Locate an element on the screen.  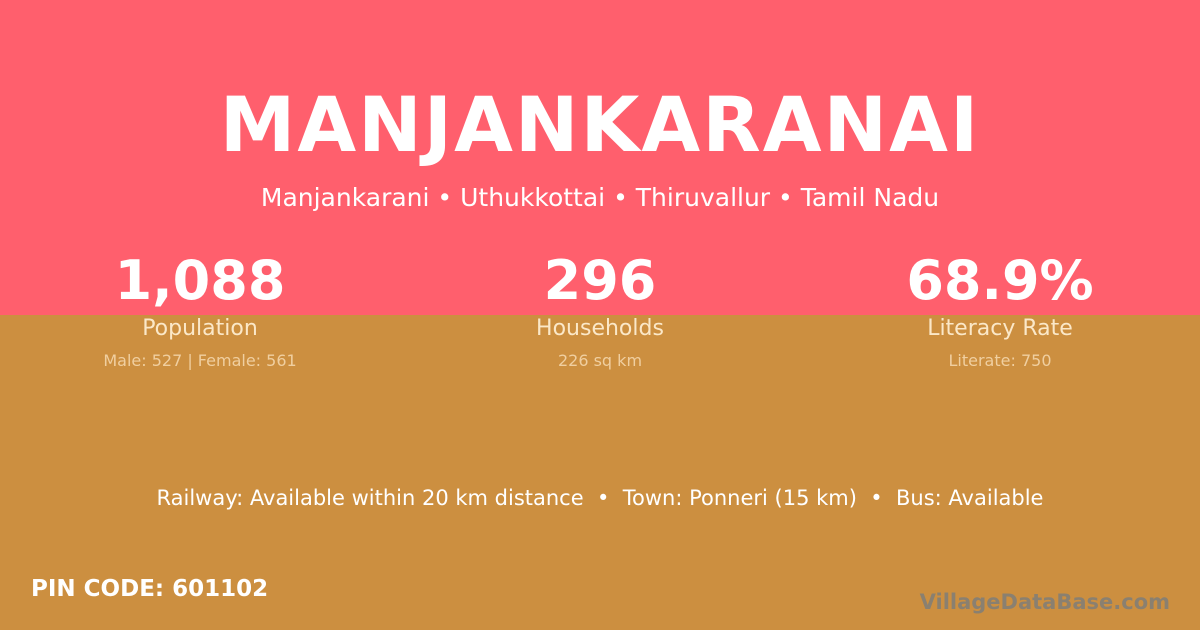
stat-value: 68.9% is located at coordinates (1000, 280).